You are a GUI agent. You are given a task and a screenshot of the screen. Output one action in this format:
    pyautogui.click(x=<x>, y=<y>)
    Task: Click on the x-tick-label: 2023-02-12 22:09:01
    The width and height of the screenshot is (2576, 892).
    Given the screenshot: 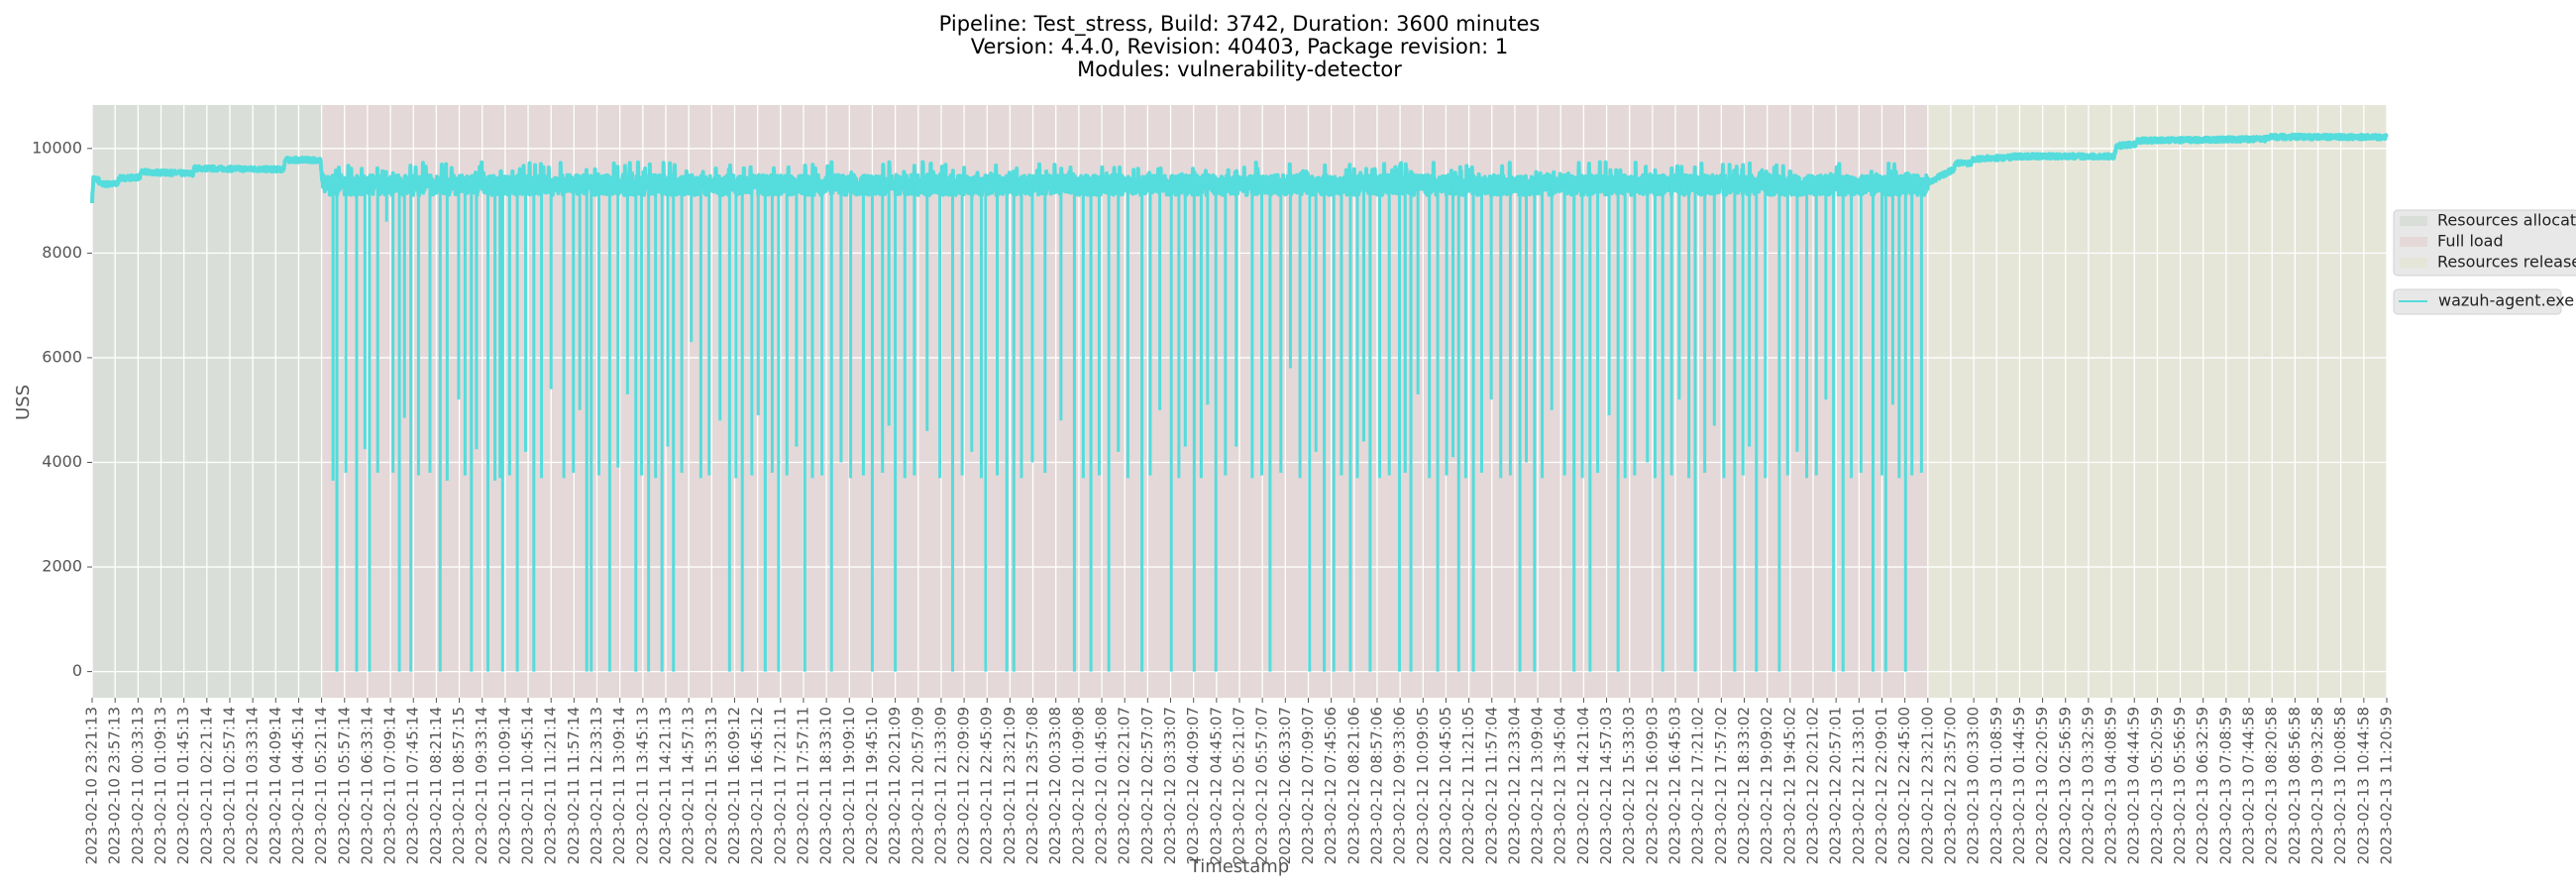 What is the action you would take?
    pyautogui.click(x=1882, y=786)
    